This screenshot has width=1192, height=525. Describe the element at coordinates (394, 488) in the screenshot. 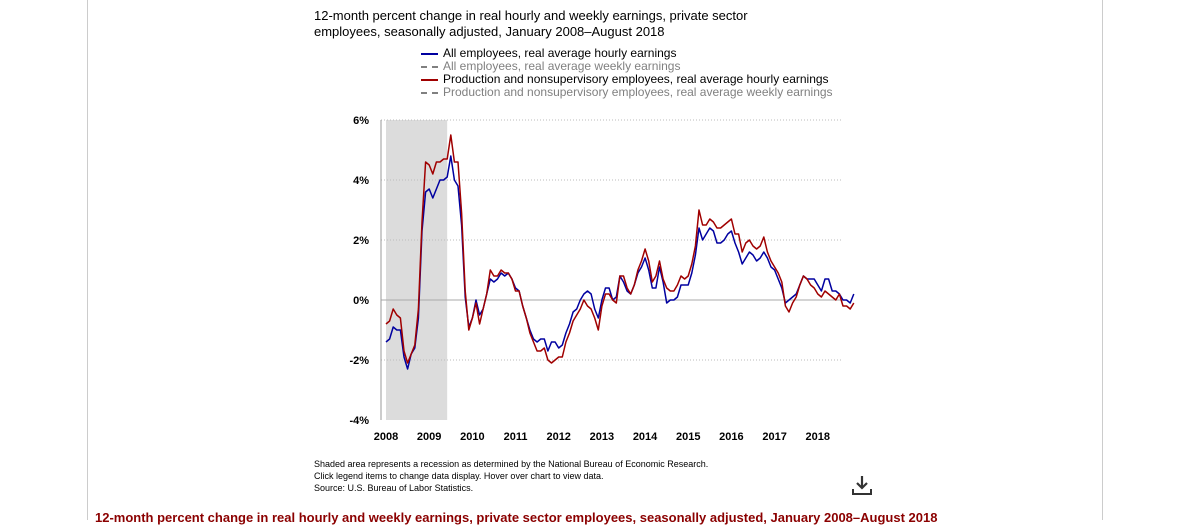

I see `note-source: Source: U.S. Bureau of Labor Statistics.` at that location.